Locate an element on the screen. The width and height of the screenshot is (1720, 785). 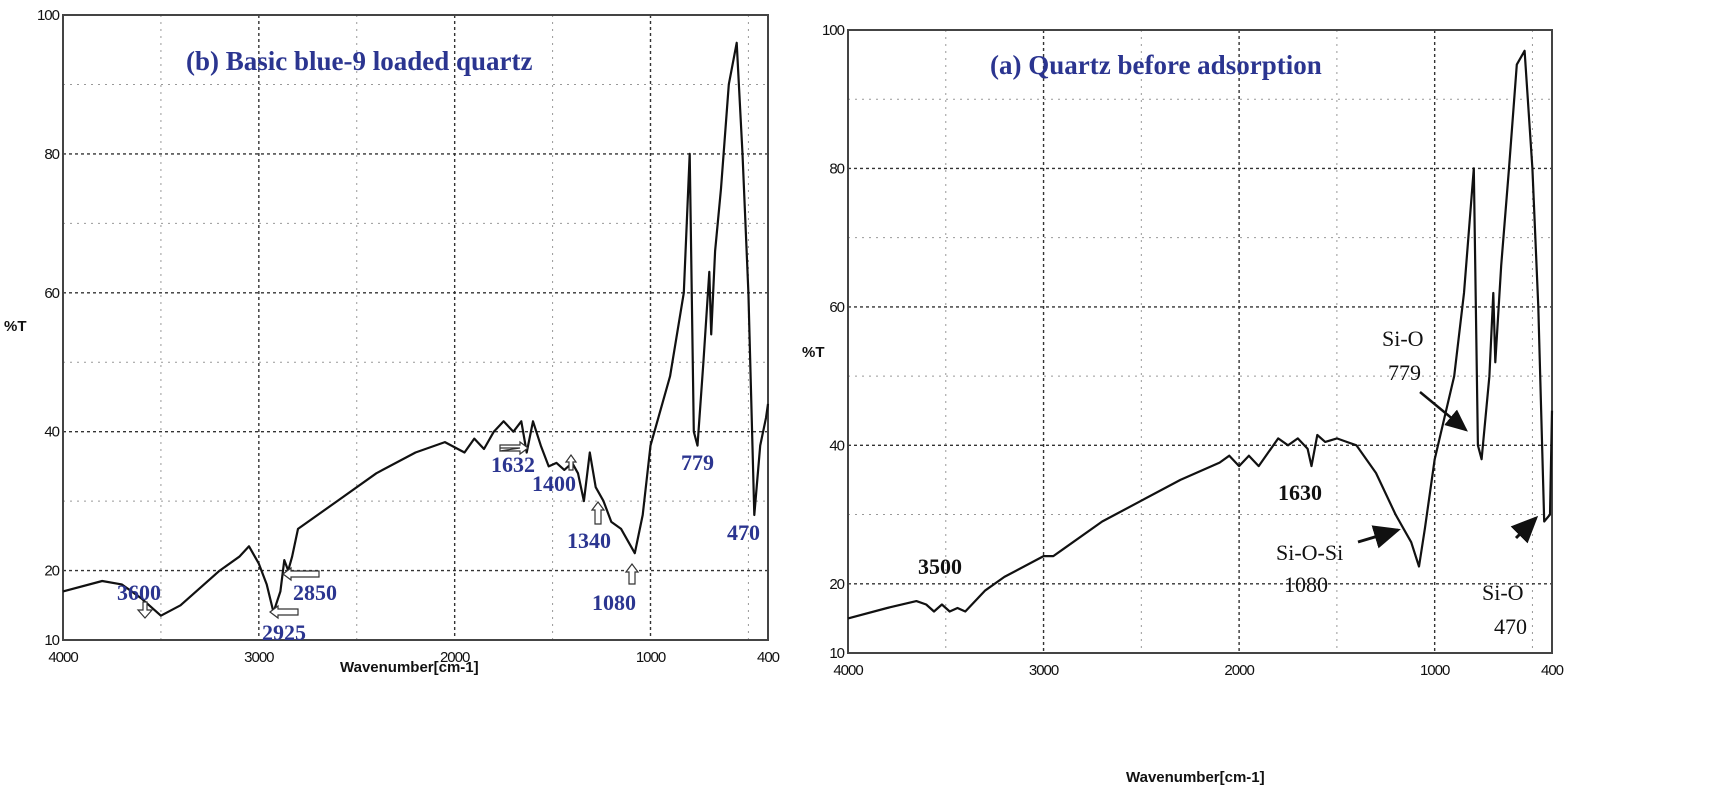
annotation-3500: 3500 is located at coordinates (940, 566).